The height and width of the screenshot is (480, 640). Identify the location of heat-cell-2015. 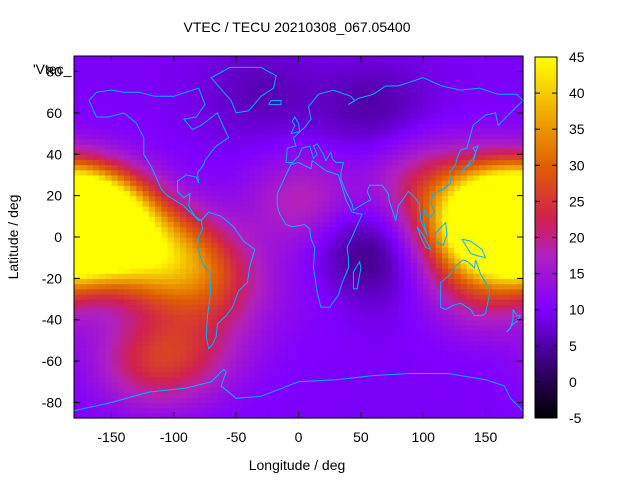
(520, 276).